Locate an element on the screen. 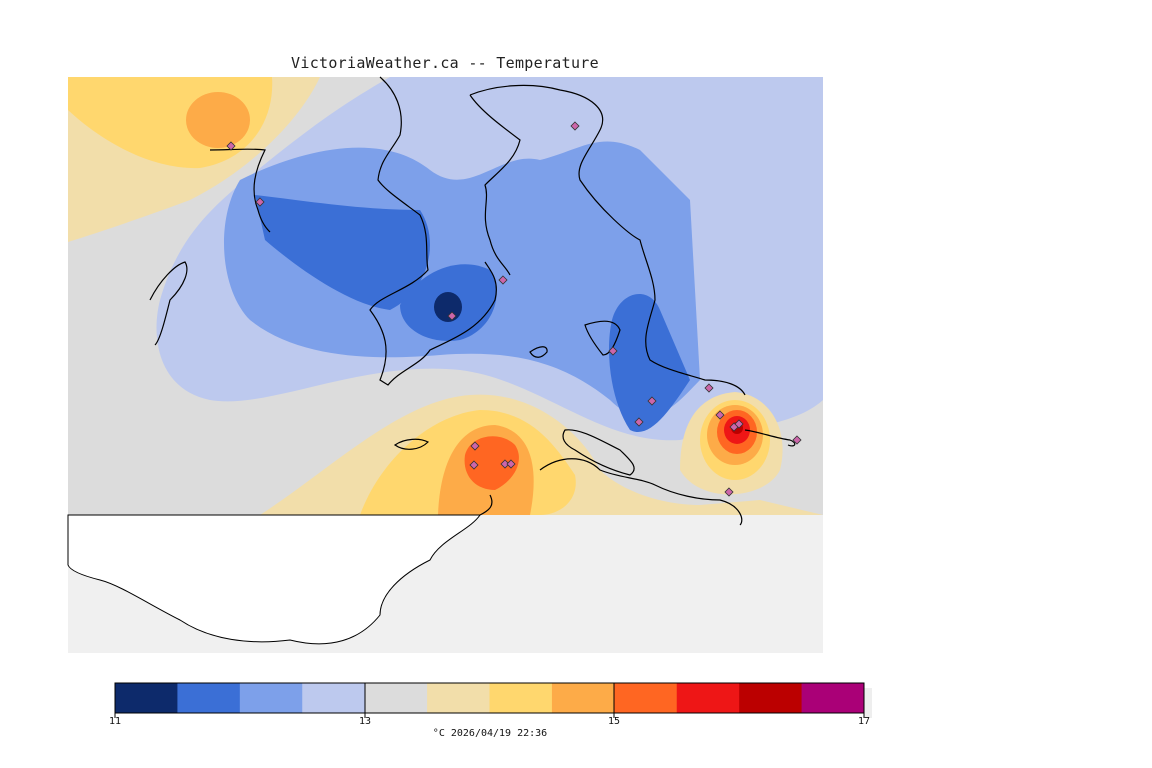 This screenshot has width=1152, height=768. legend-max-label: 17 is located at coordinates (864, 721).